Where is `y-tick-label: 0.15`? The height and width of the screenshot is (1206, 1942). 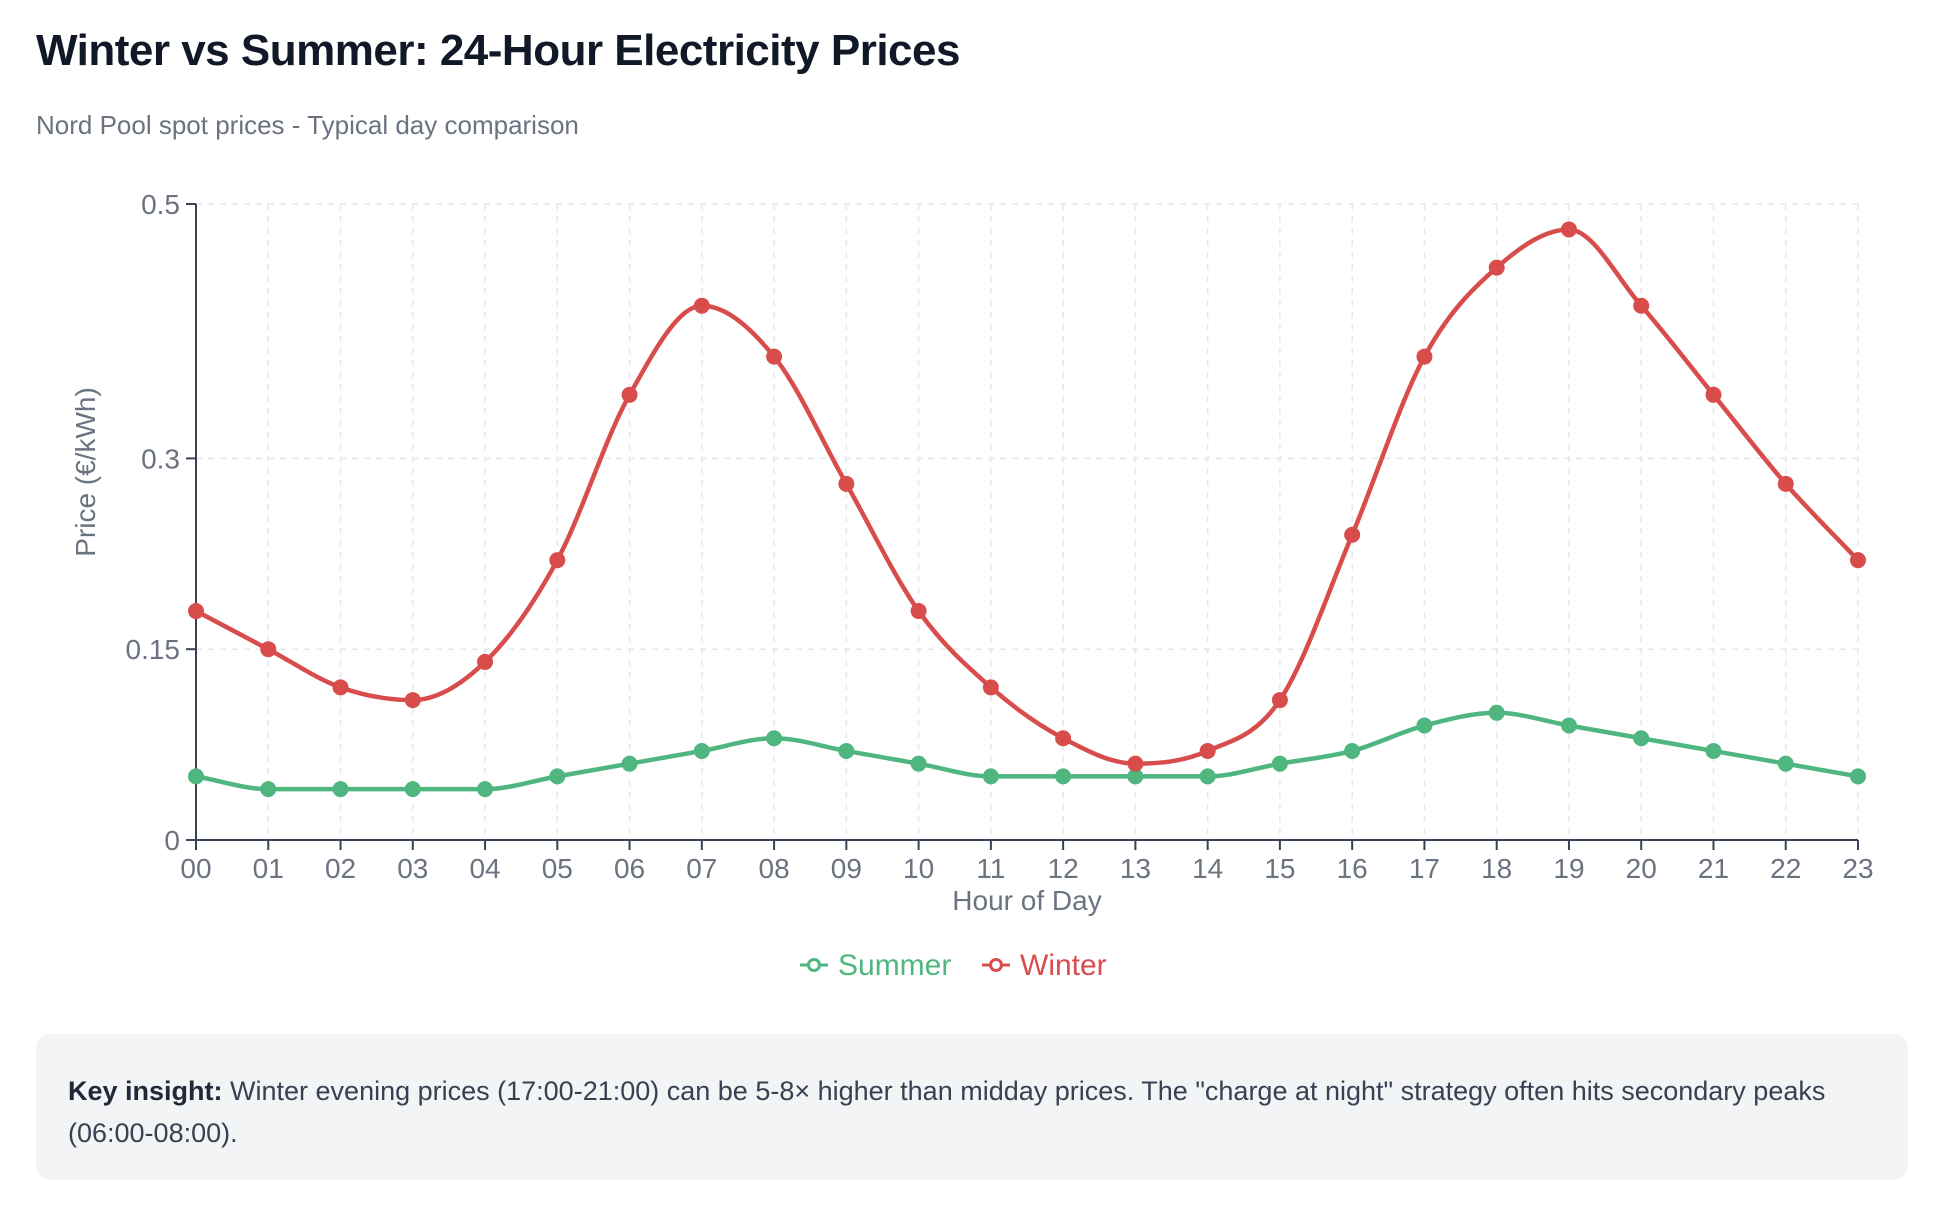 y-tick-label: 0.15 is located at coordinates (153, 649).